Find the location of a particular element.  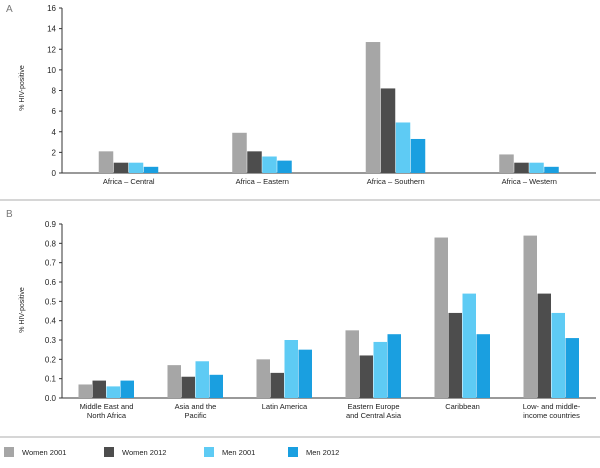

x-category-label: Africa – Western is located at coordinates (529, 181).